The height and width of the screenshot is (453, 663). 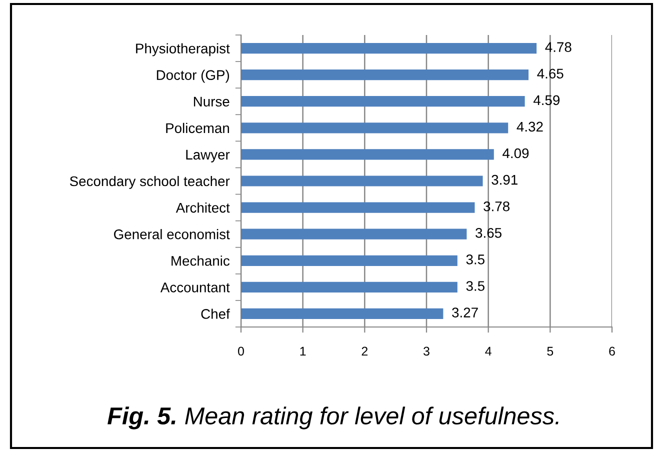 What do you see at coordinates (241, 351) in the screenshot?
I see `x-tick-label: 0` at bounding box center [241, 351].